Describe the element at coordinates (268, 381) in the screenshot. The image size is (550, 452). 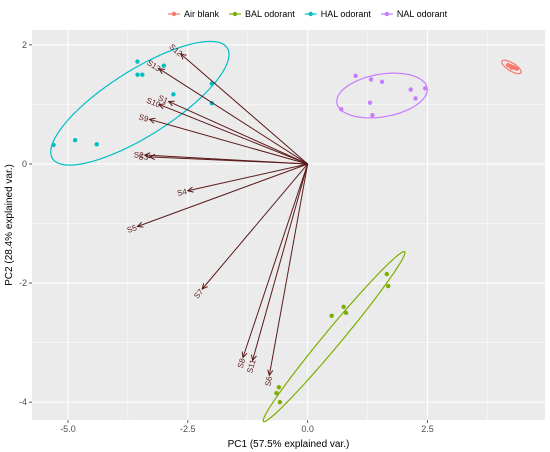
I see `loading-label-s6: S6` at that location.